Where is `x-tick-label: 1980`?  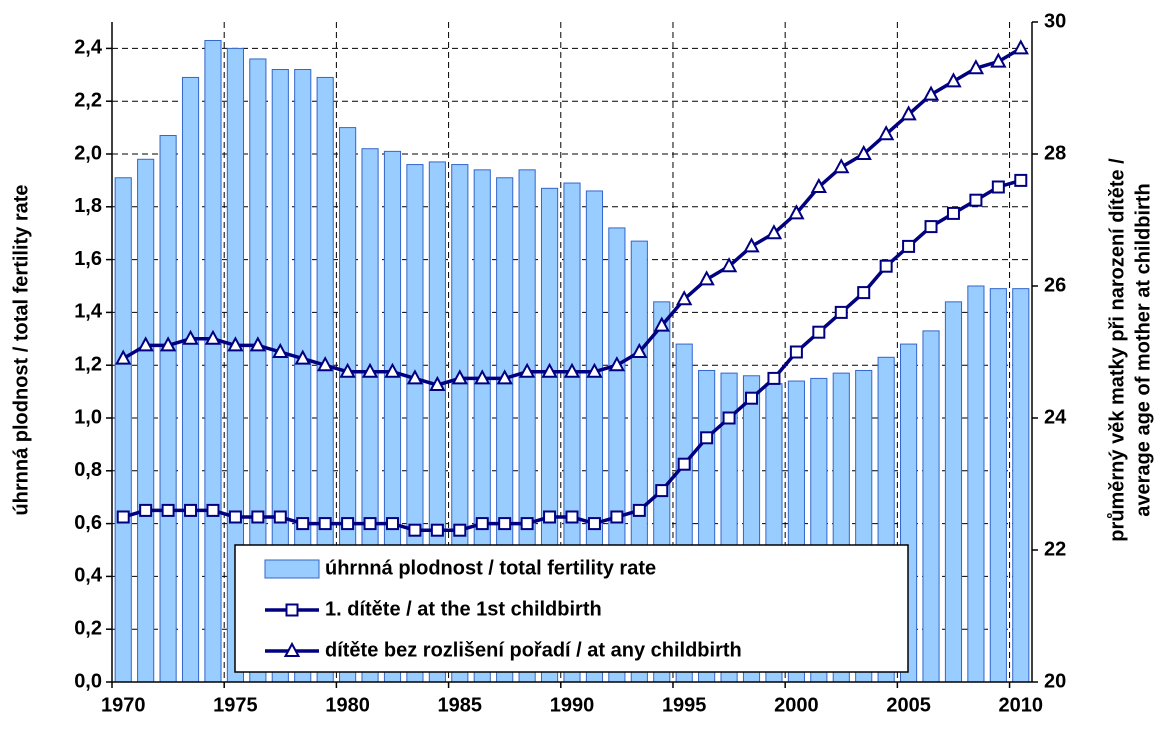 x-tick-label: 1980 is located at coordinates (347, 705).